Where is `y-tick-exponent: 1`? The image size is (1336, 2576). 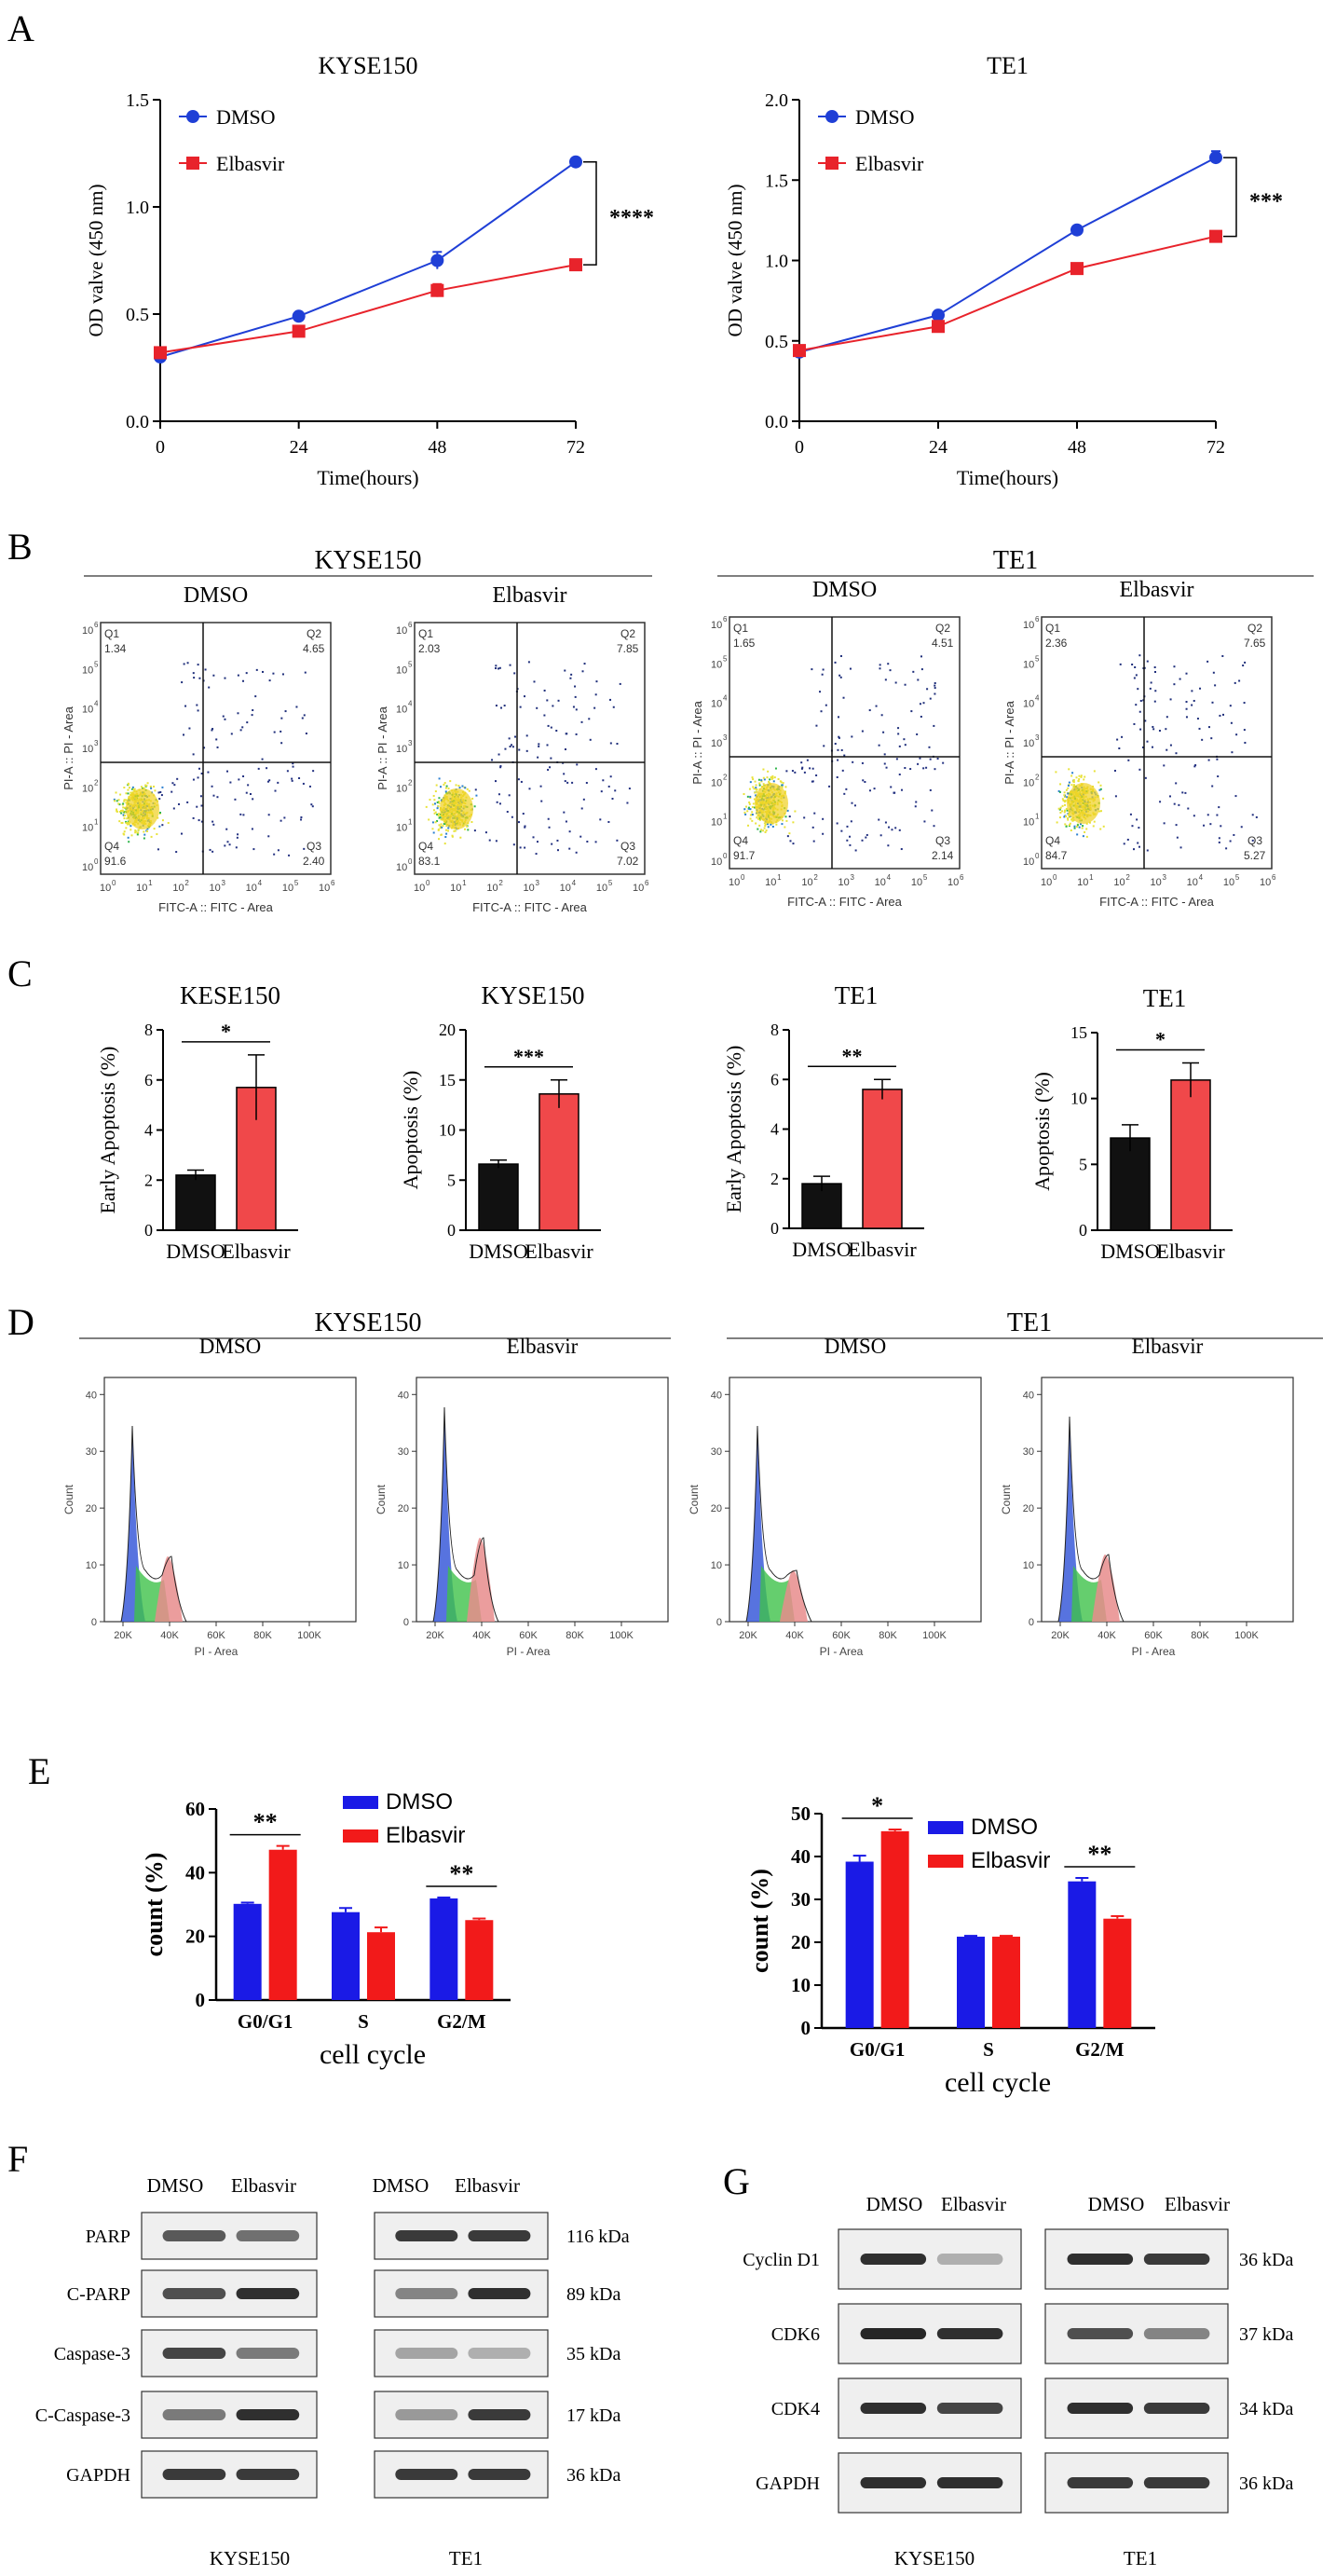
y-tick-exponent: 1 is located at coordinates (725, 817).